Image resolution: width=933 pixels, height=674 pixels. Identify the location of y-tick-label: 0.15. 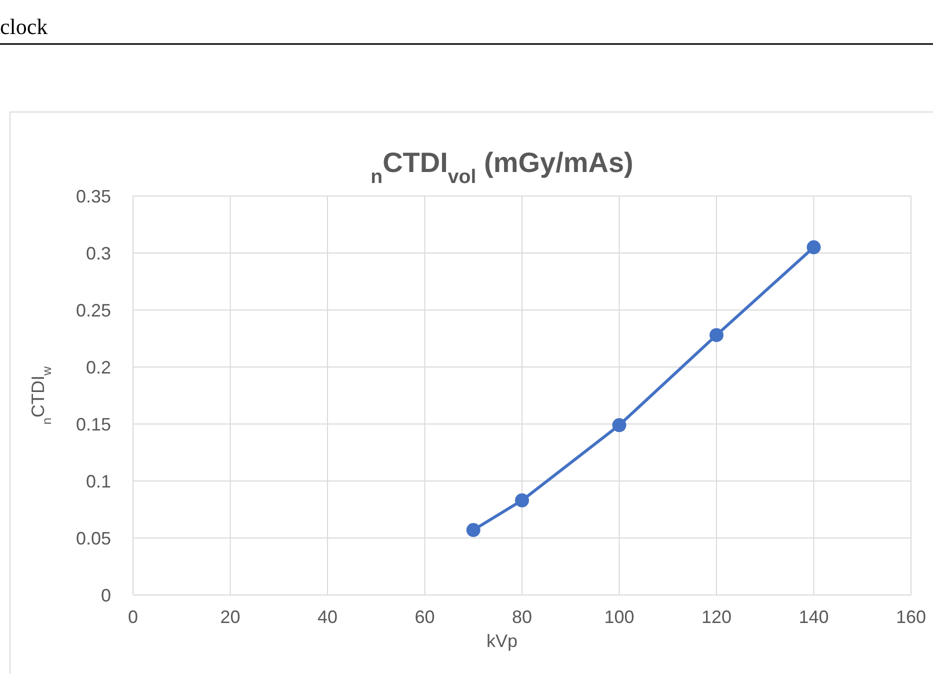
(93, 424).